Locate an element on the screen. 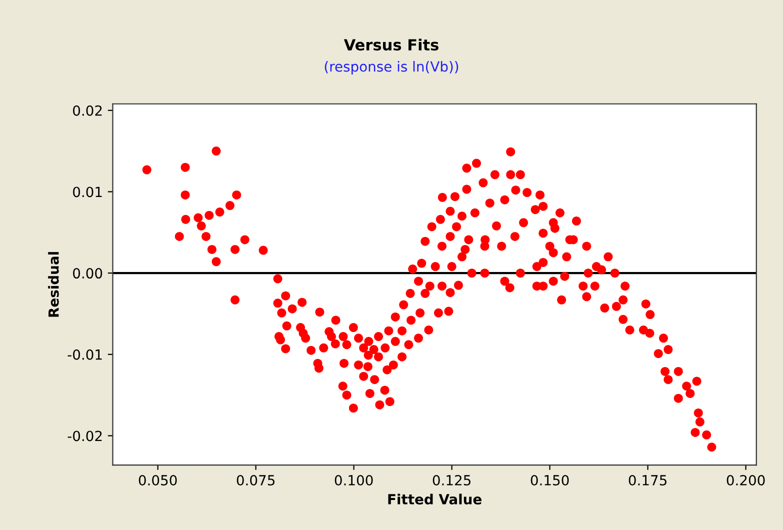  x-axis-title: Fitted Value is located at coordinates (435, 499).